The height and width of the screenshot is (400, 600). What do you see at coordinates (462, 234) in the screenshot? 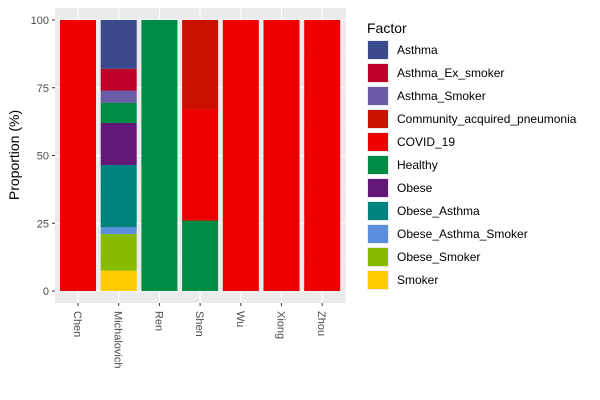
I see `legend-label: Obese_Asthma_Smoker` at bounding box center [462, 234].